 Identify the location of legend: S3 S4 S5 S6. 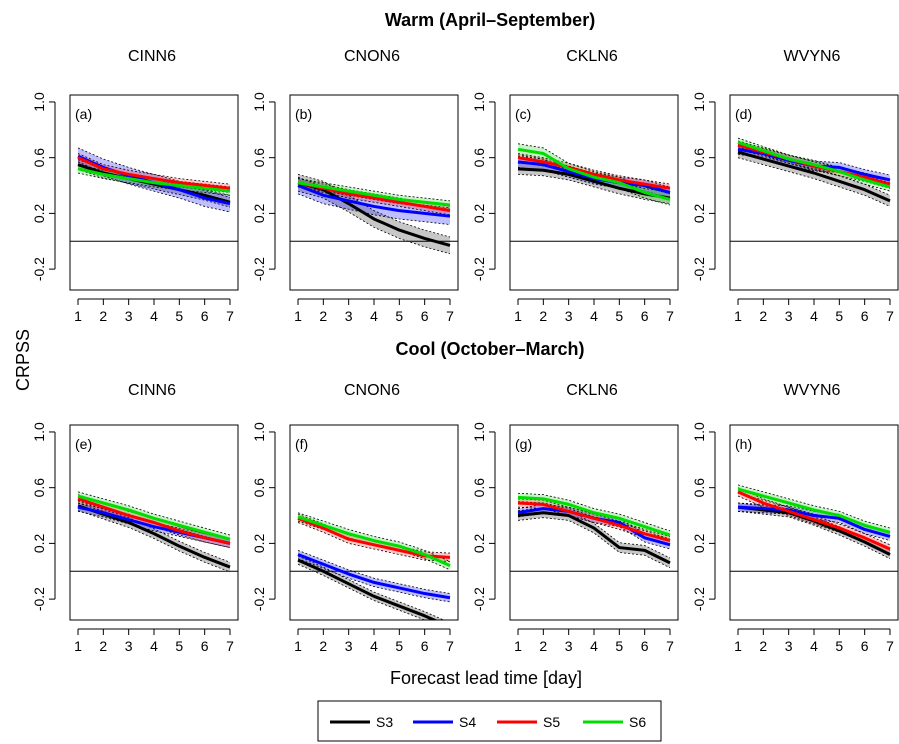
(489, 721).